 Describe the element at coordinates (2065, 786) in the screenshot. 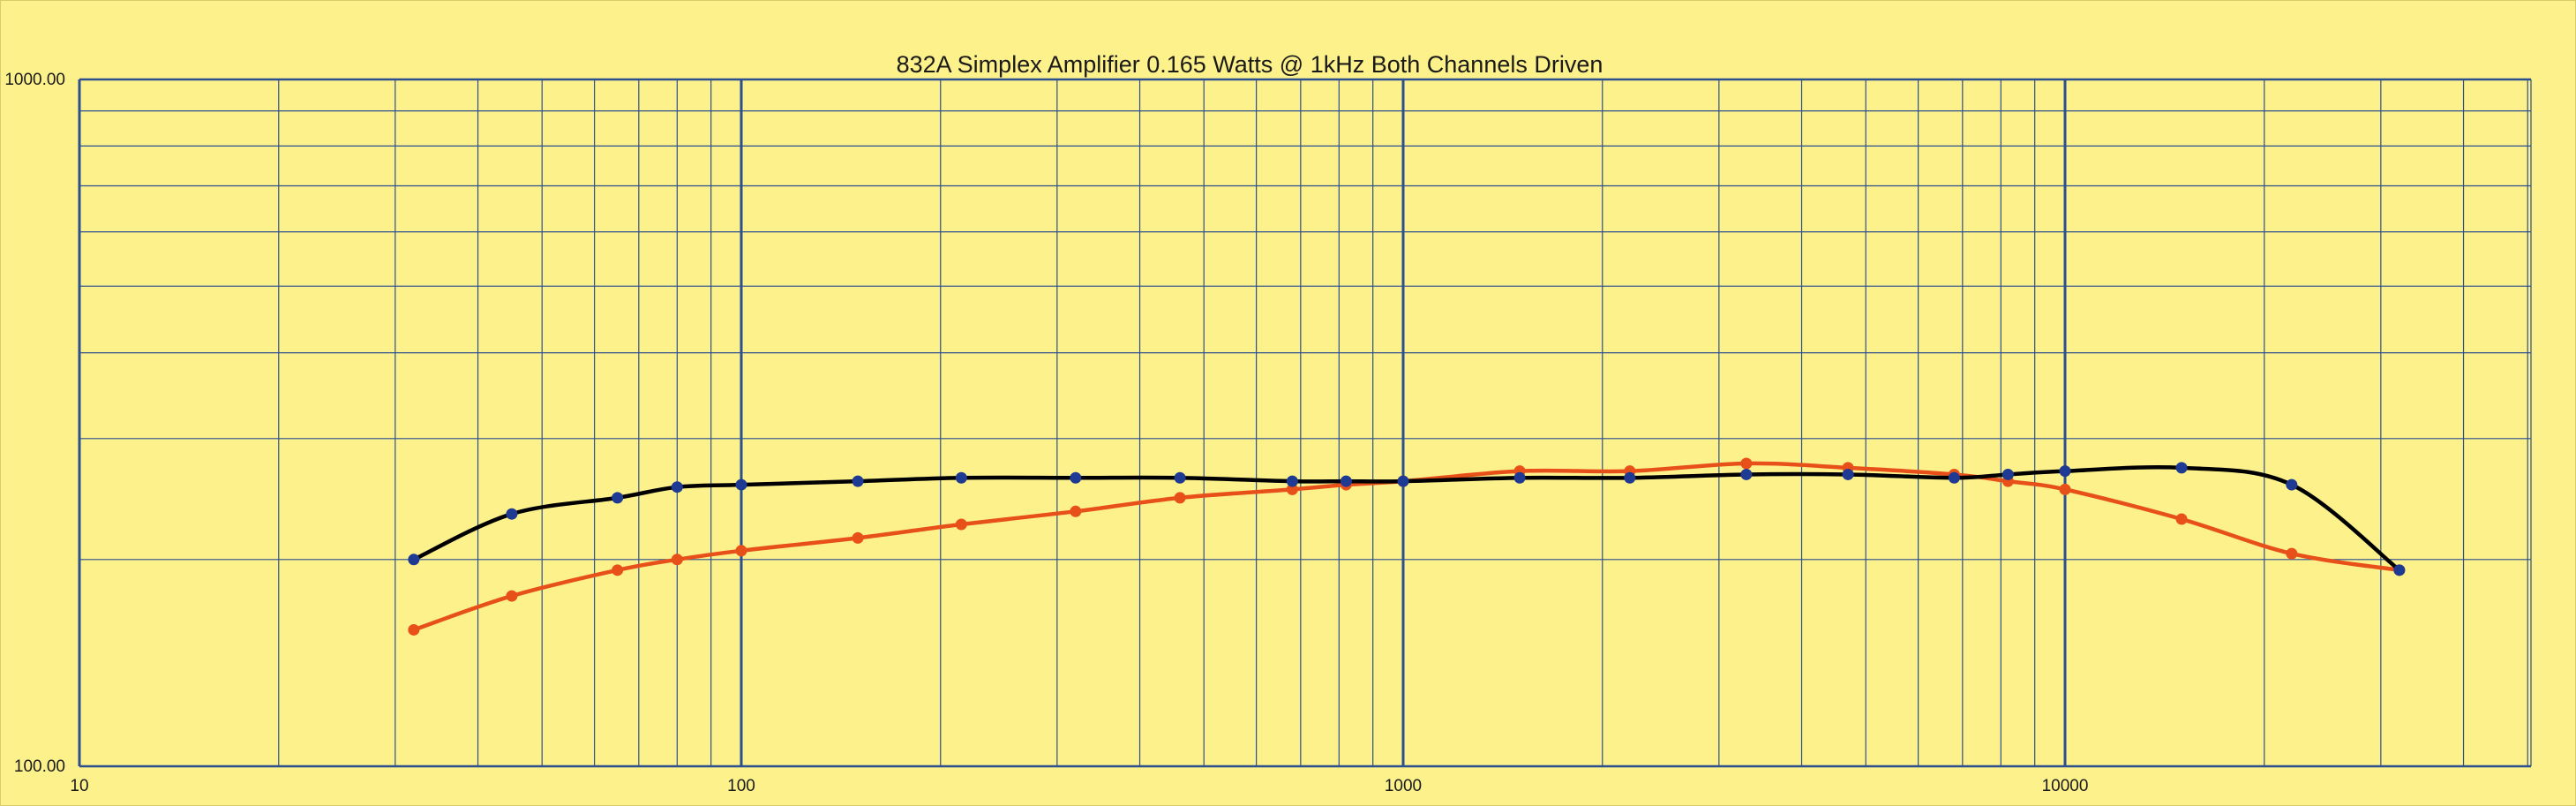

I see `x-tick-label: 10000` at that location.